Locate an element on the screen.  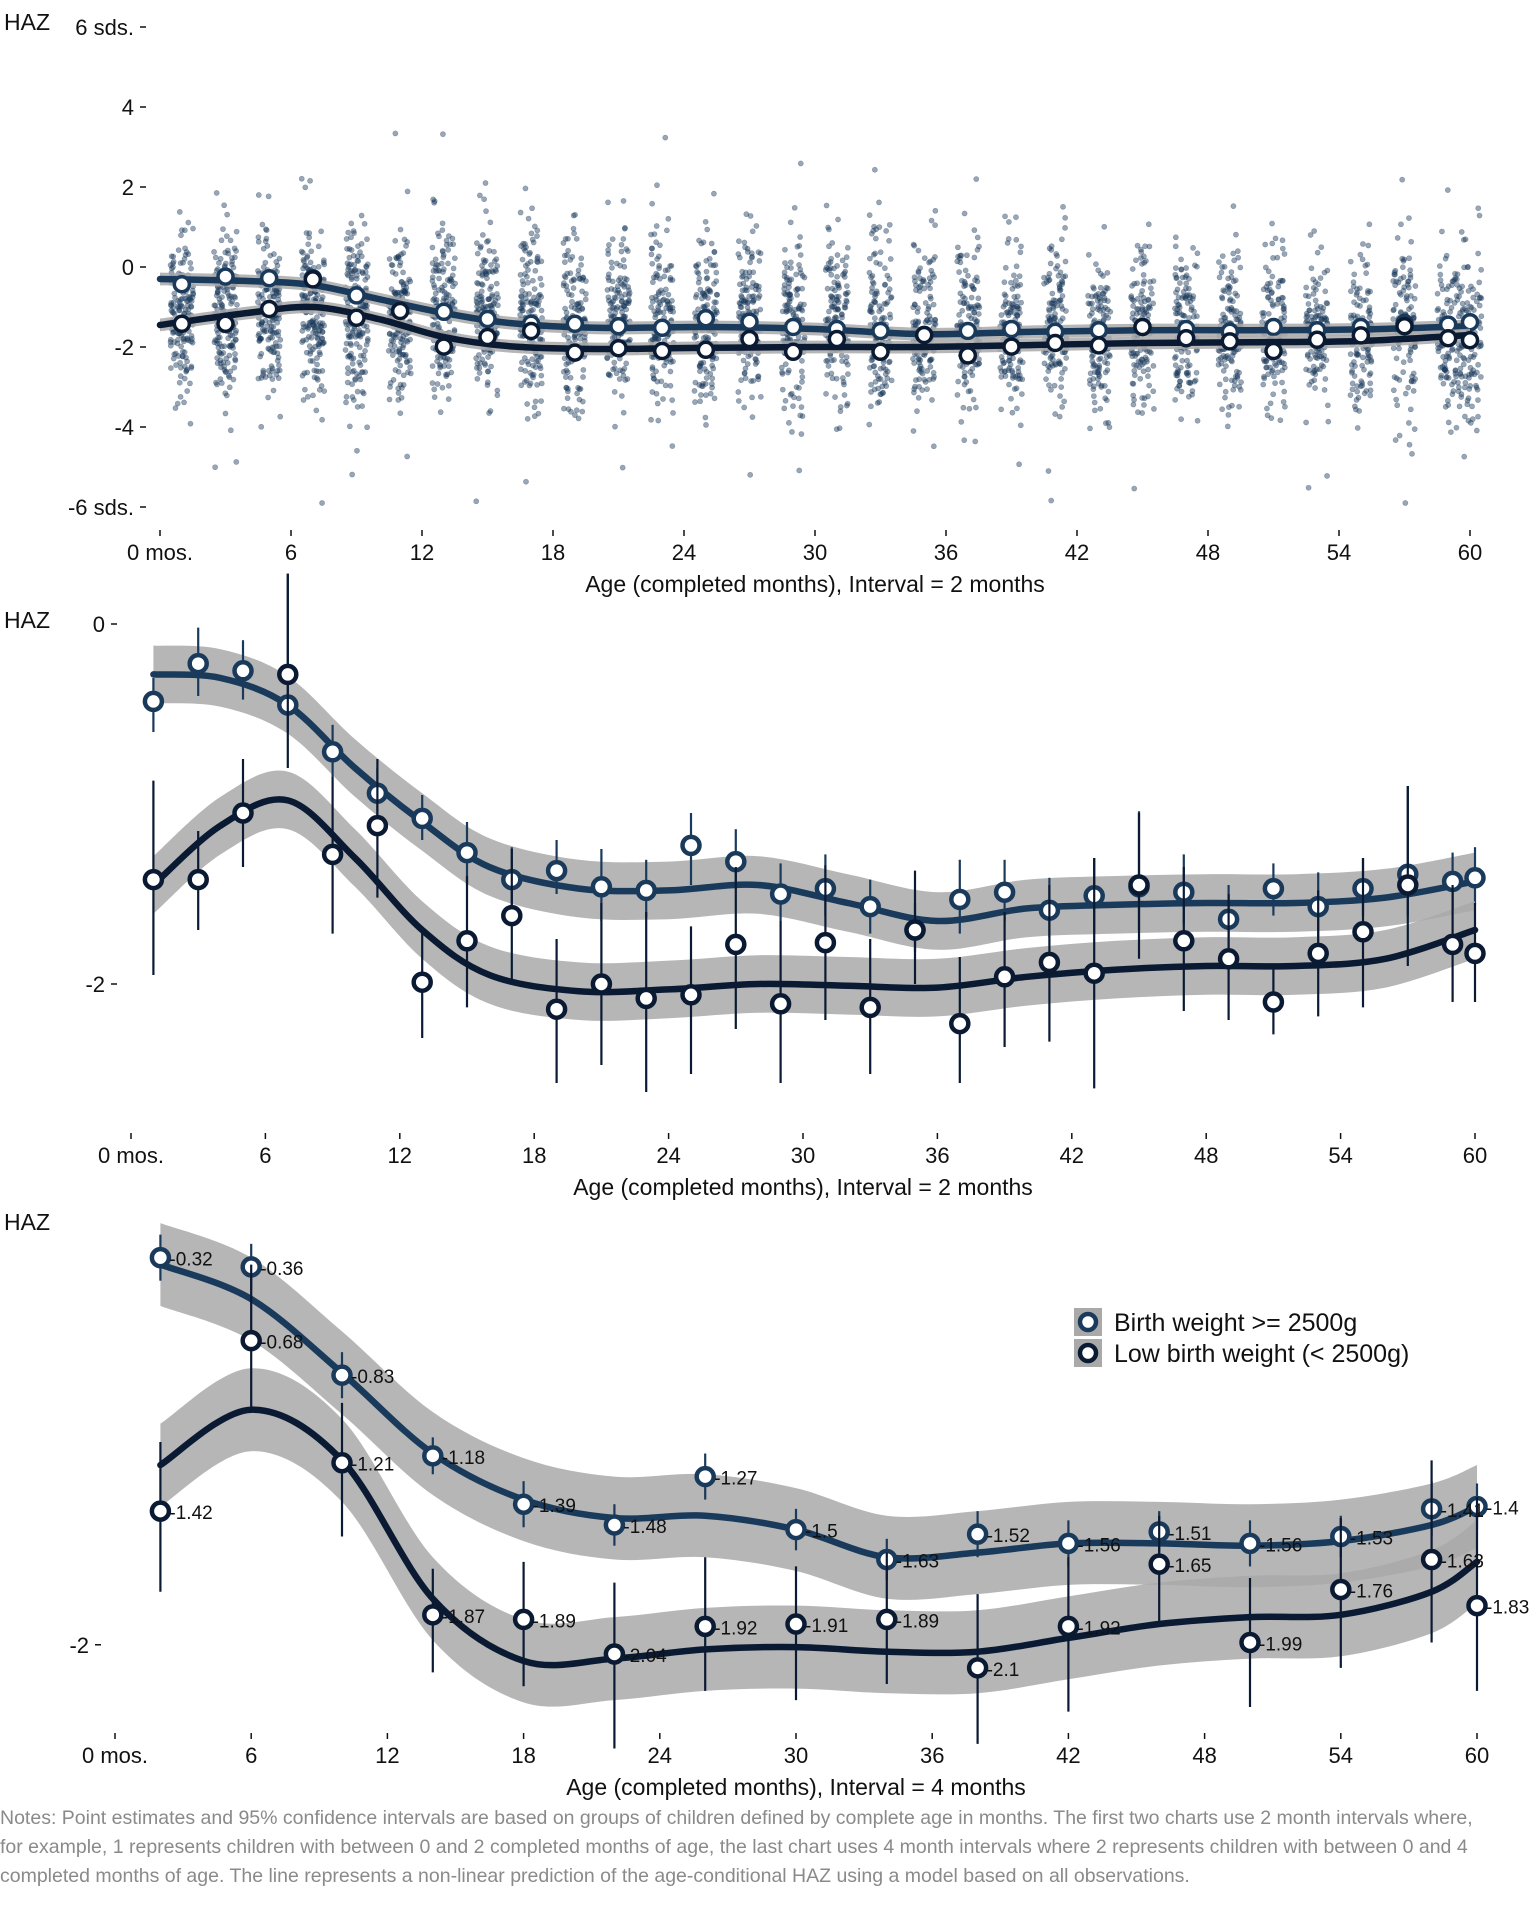
x-tick-label: 48 is located at coordinates (1204, 1755).